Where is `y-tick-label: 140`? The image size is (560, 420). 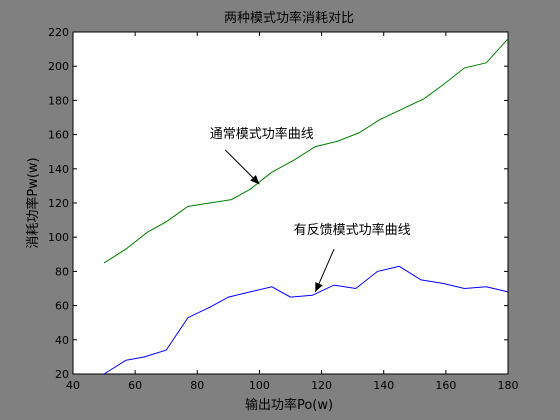 y-tick-label: 140 is located at coordinates (58, 169).